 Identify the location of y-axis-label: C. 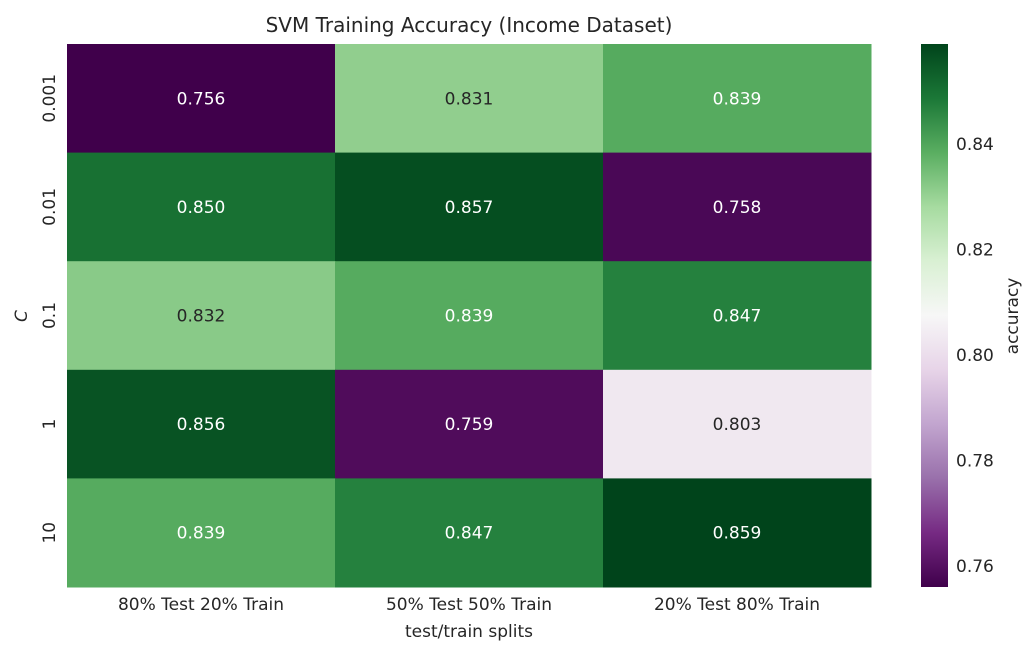
(22, 316).